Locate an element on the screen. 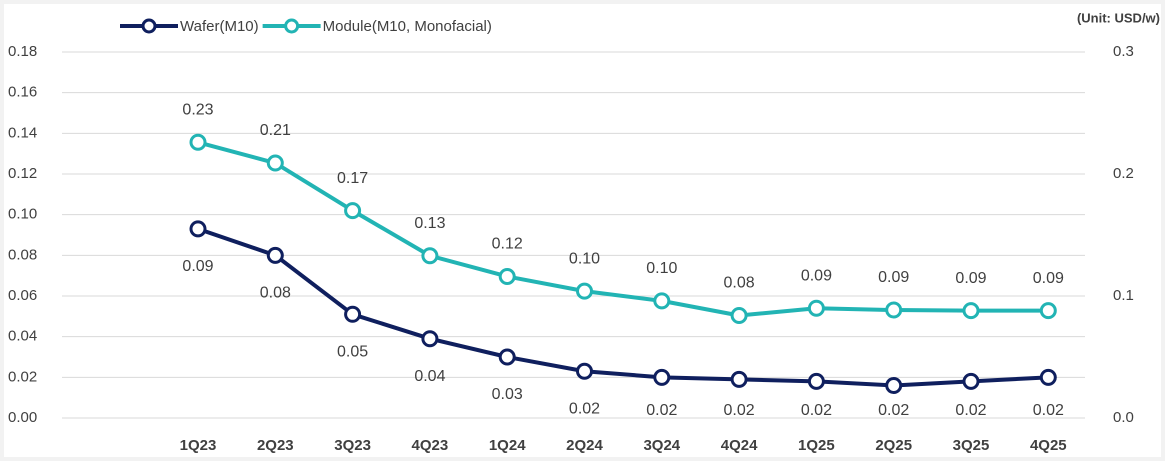 The width and height of the screenshot is (1165, 461). unit-note: (Unit: USD/w) is located at coordinates (1118, 17).